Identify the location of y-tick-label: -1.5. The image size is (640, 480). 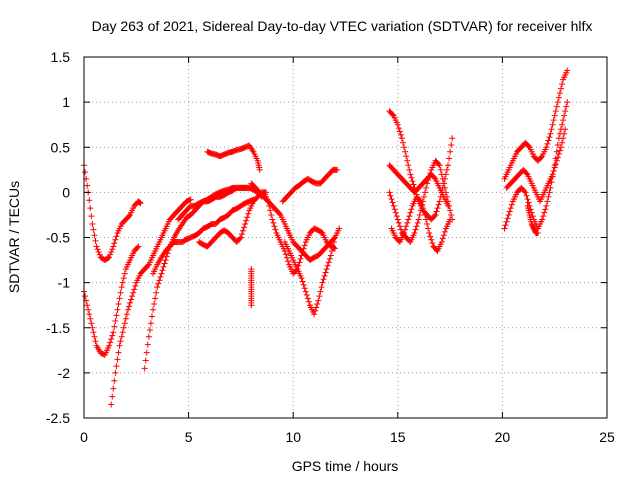
(58, 328).